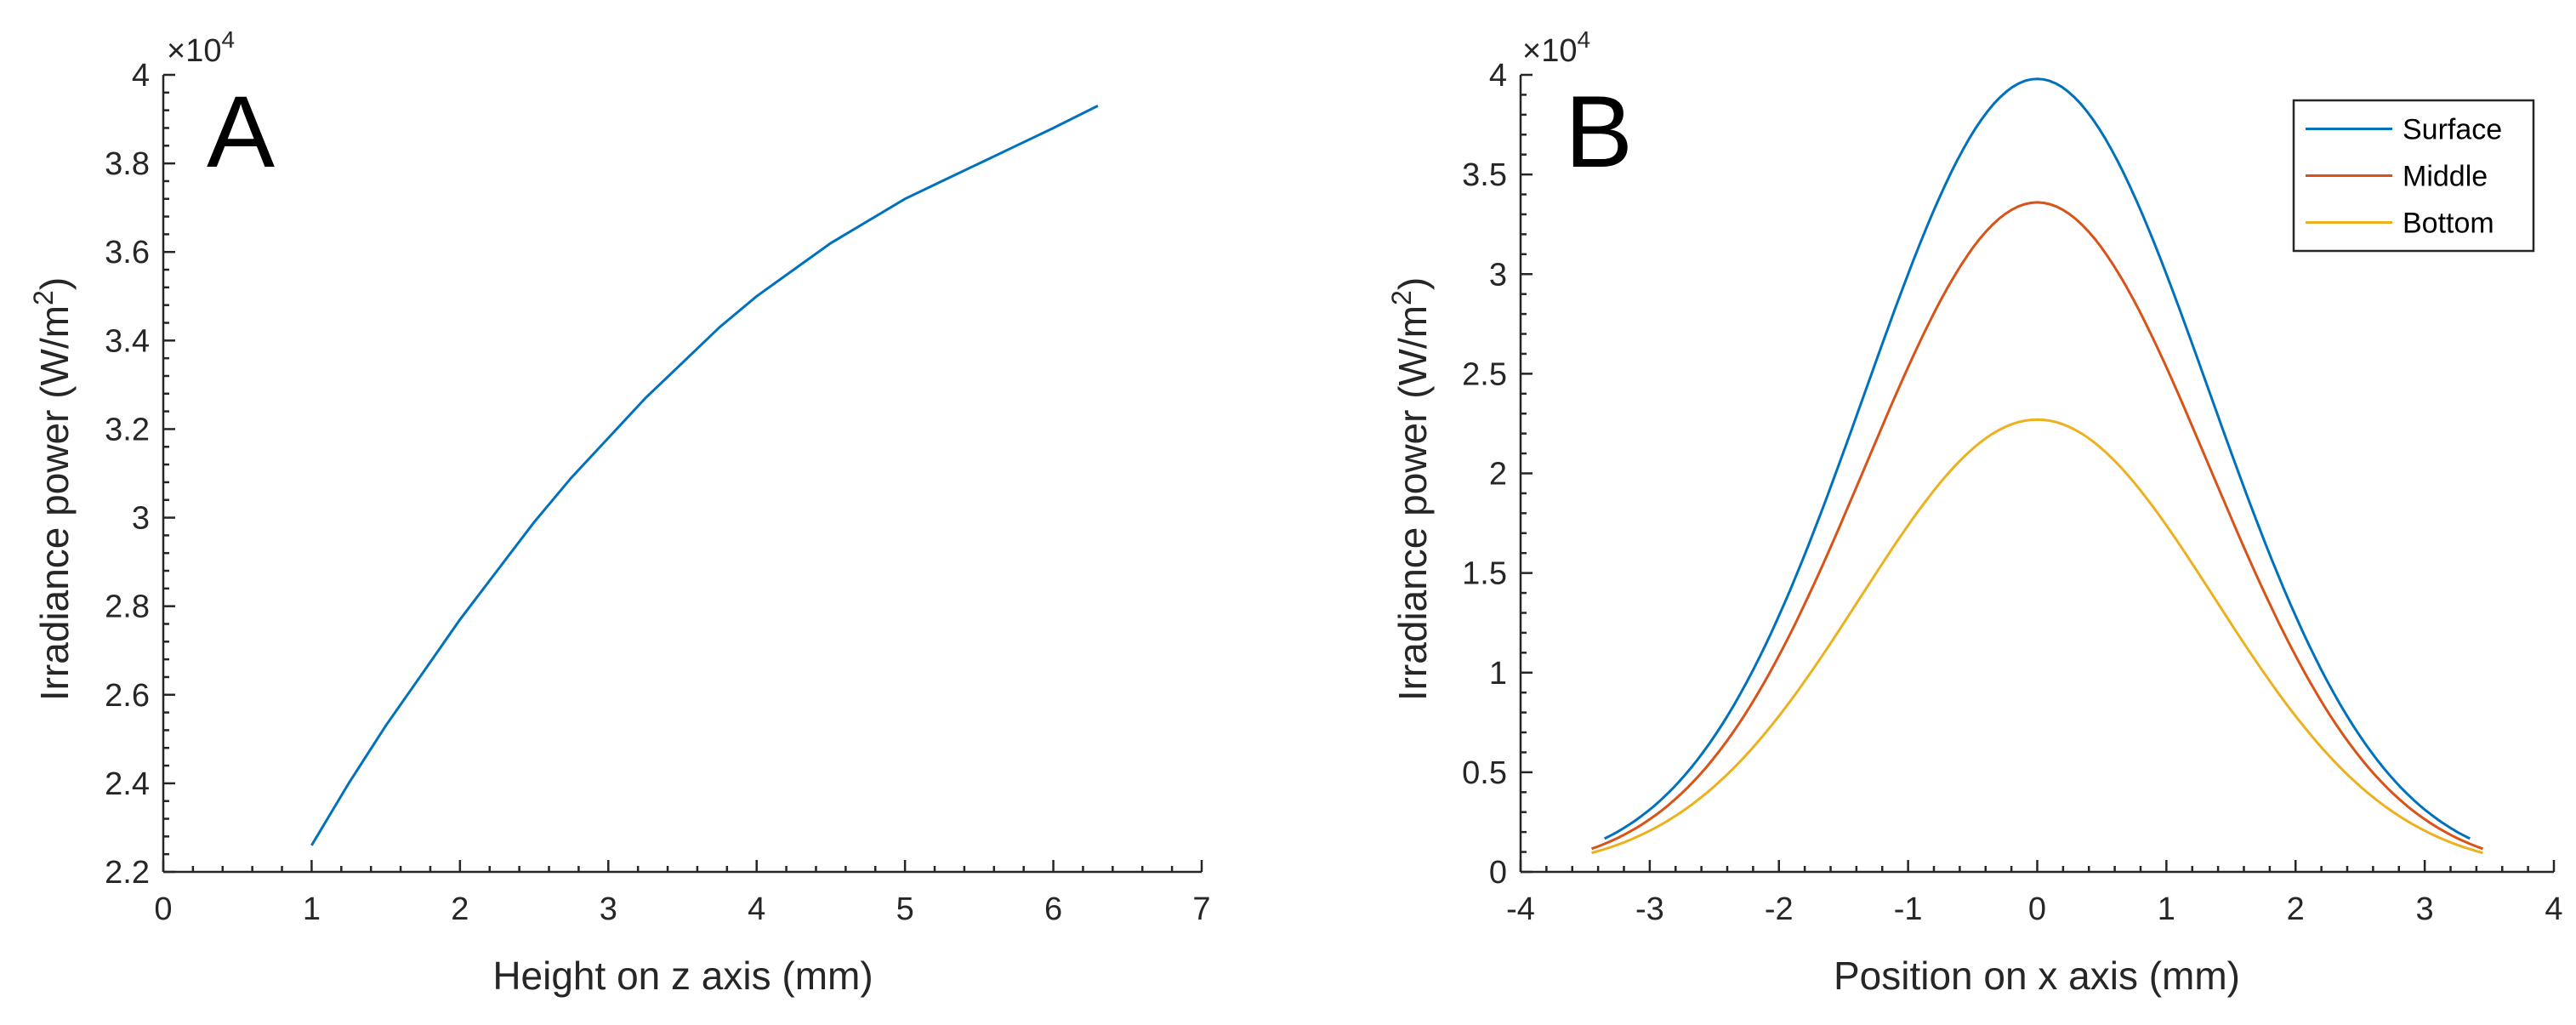  I want to click on panel-b-x-tick-label: -4, so click(1520, 909).